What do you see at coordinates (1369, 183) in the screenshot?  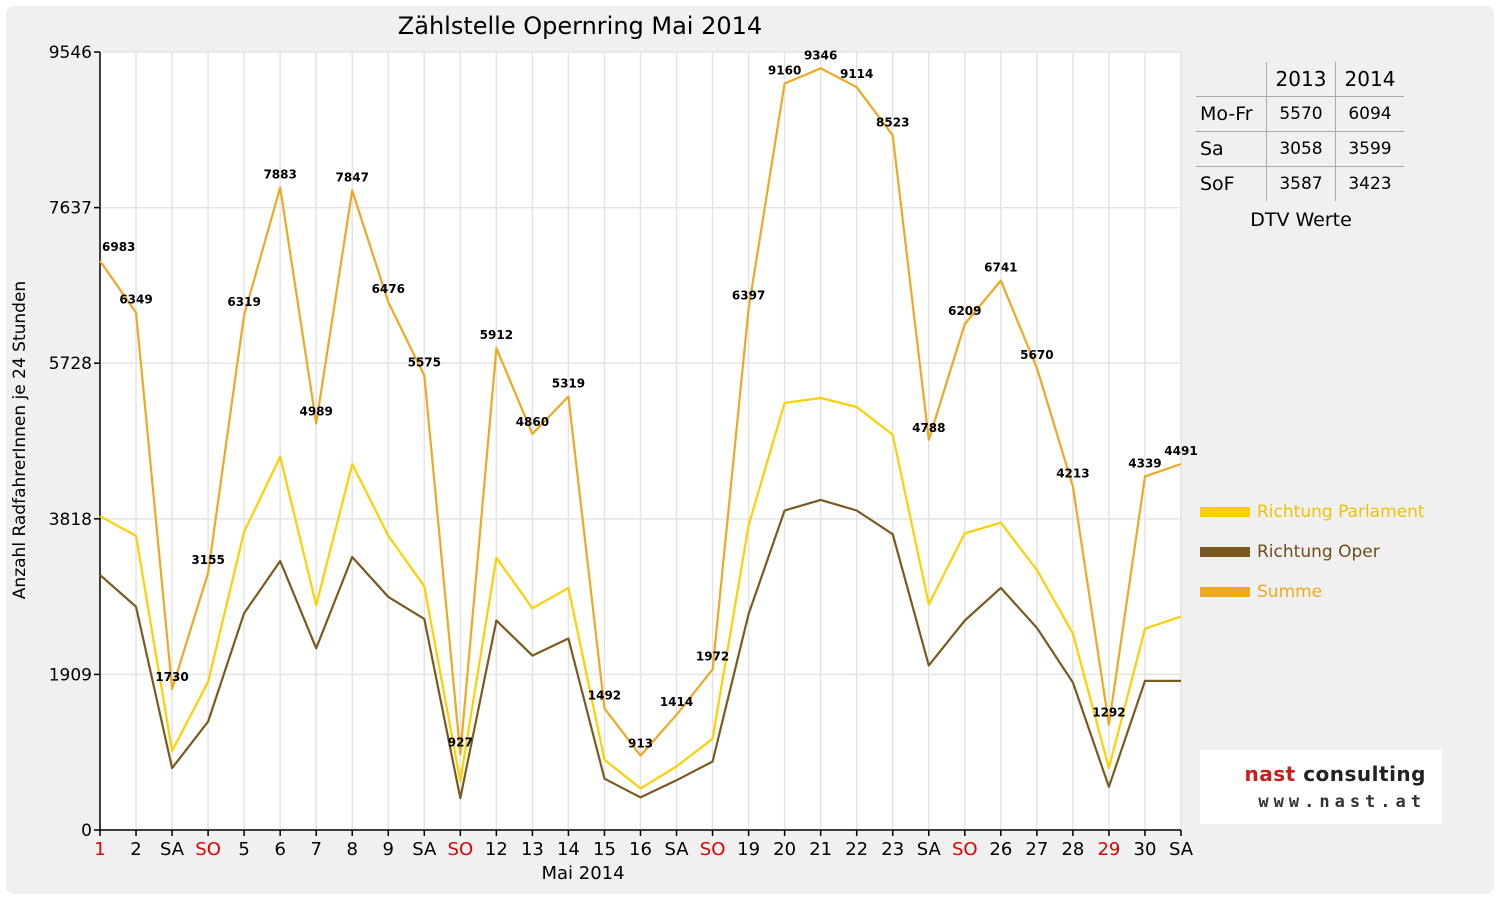 I see `dtv-value-2014: 3423` at bounding box center [1369, 183].